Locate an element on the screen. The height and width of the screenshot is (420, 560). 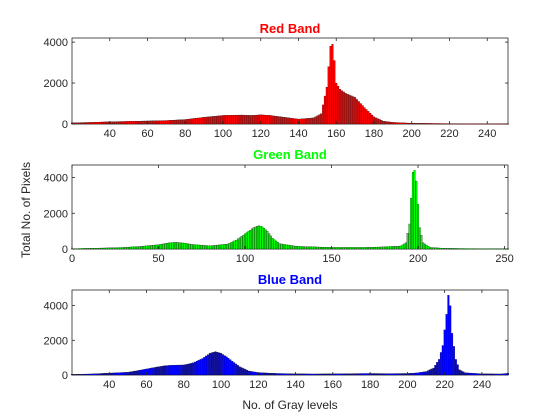
green-y-tick-label: 0 is located at coordinates (65, 250).